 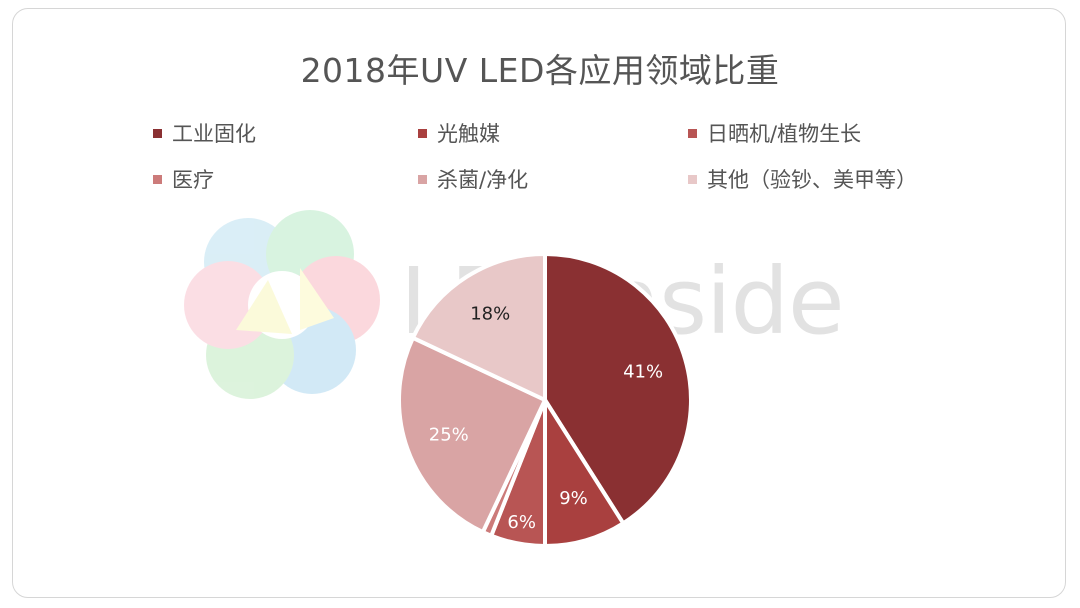 I want to click on data-label: 6%, so click(x=521, y=522).